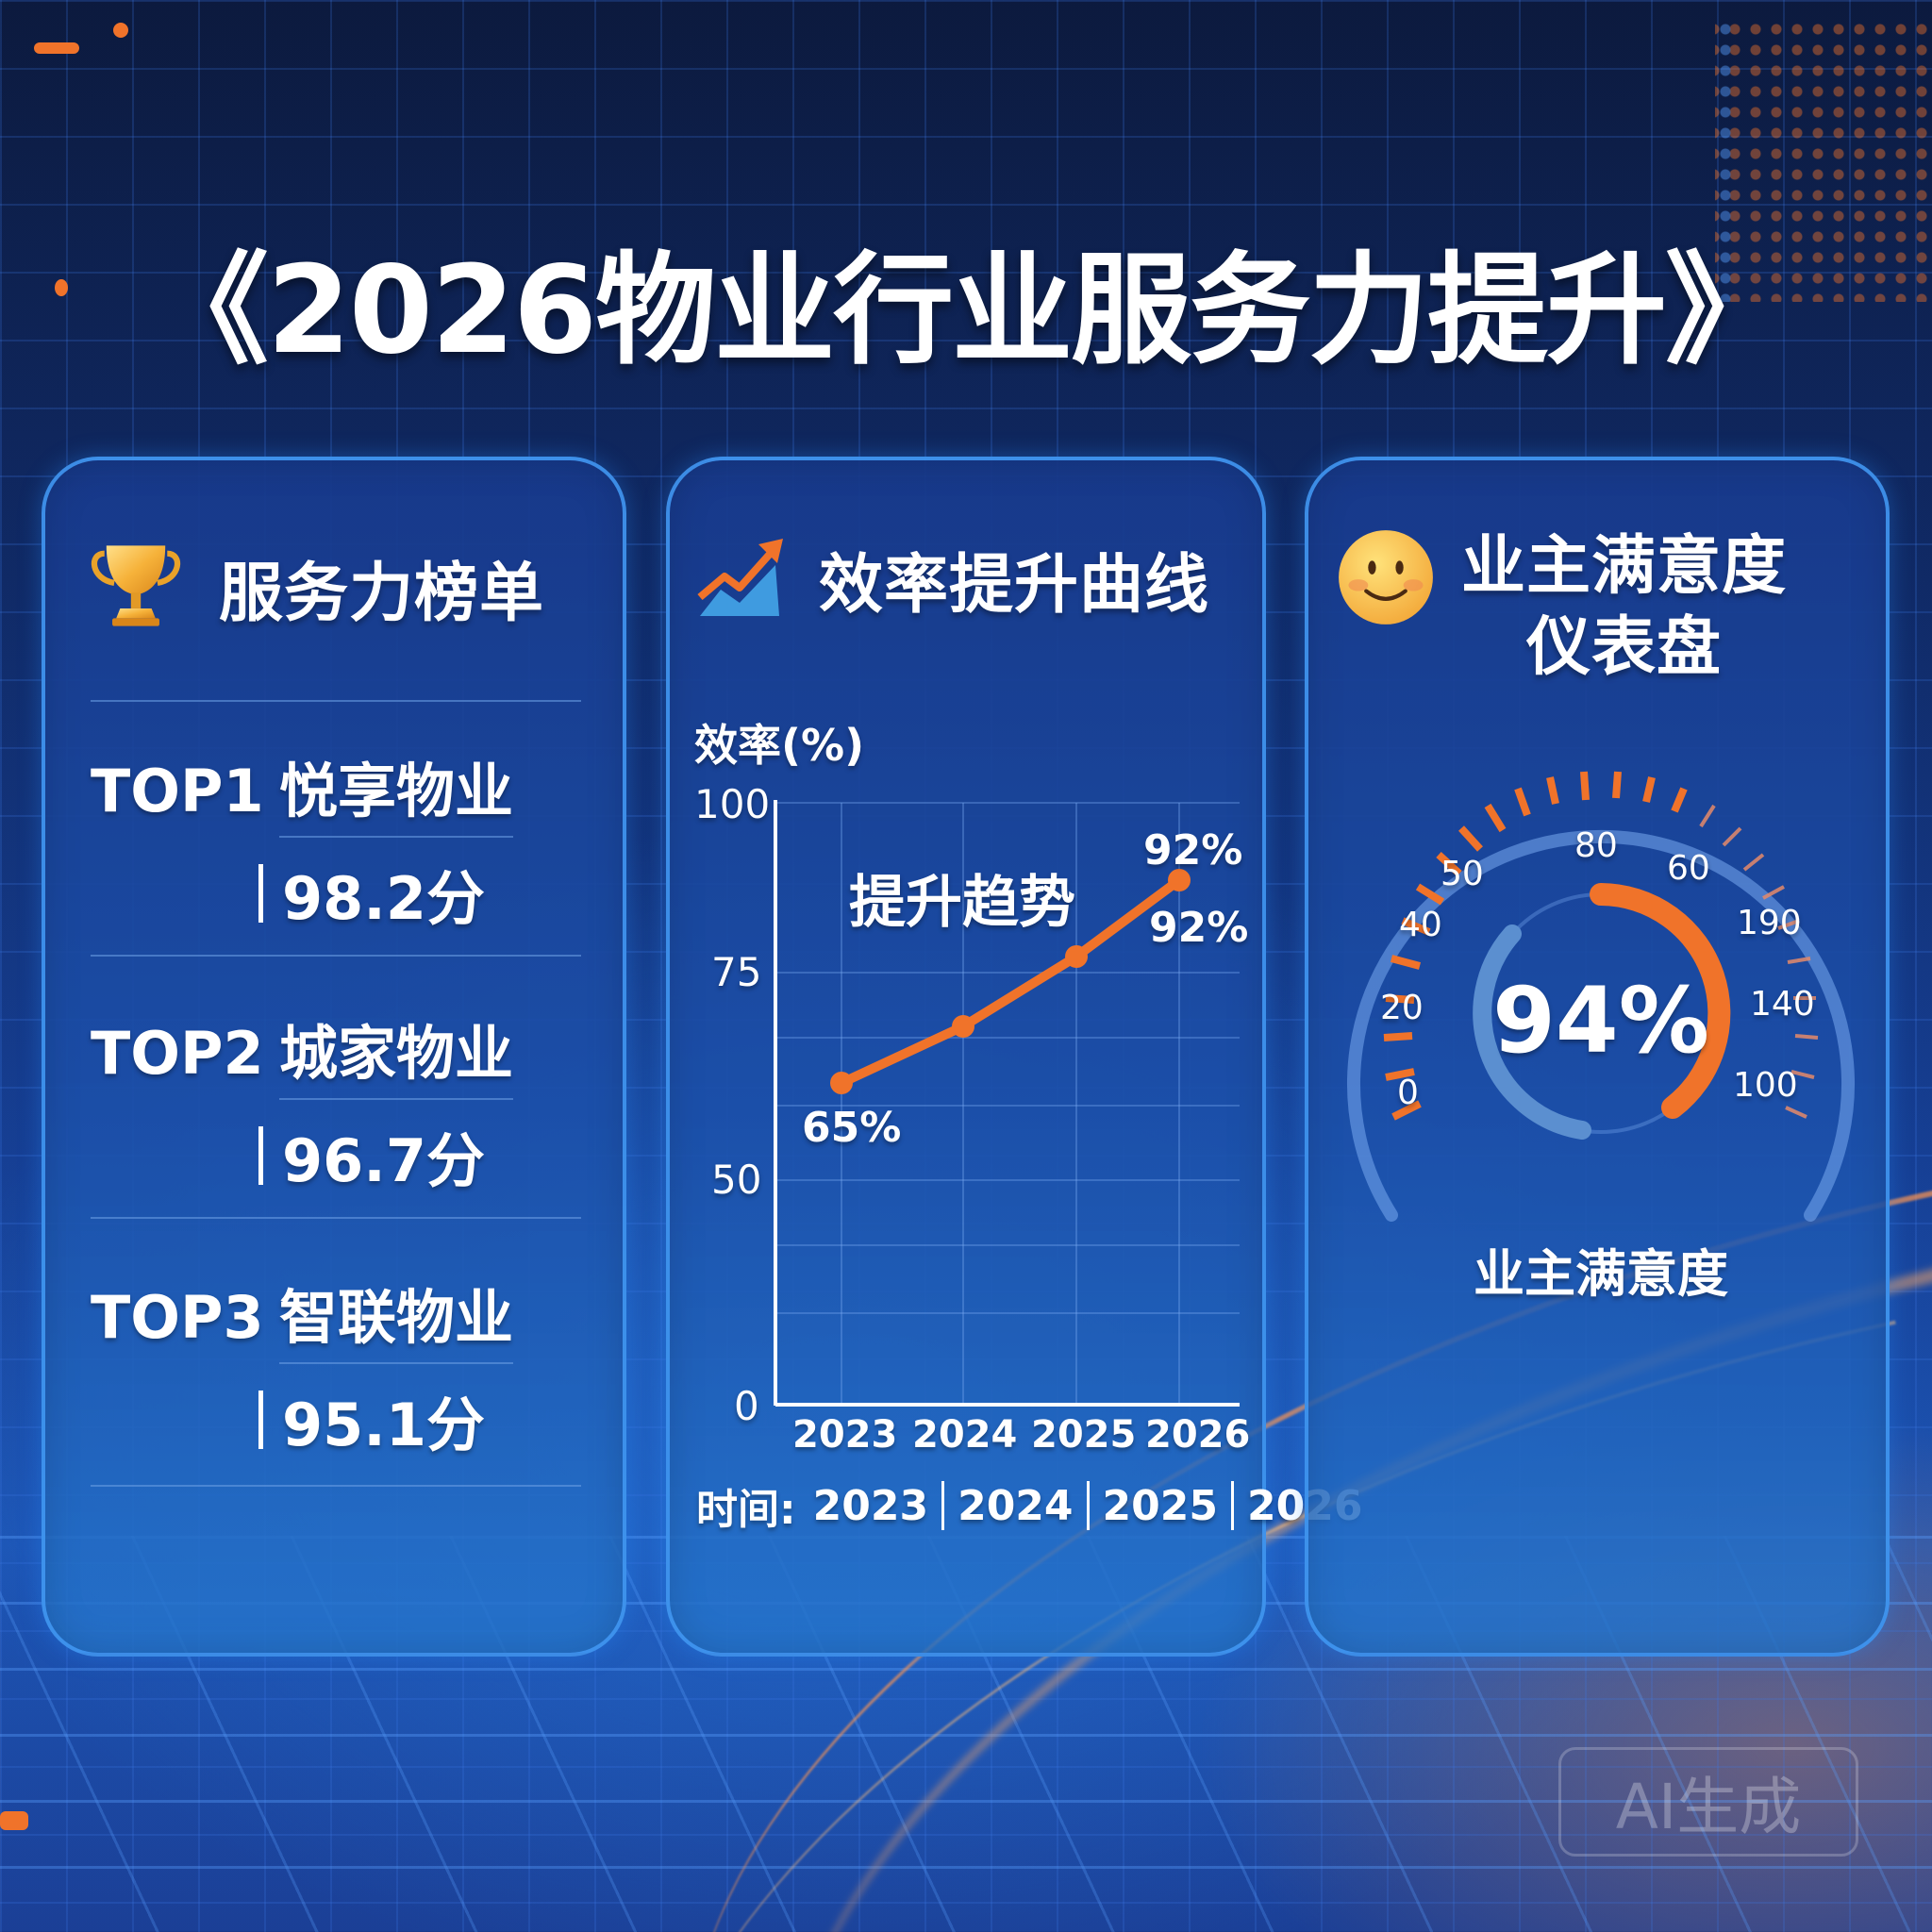  I want to click on x-tick: 2026, so click(1198, 1435).